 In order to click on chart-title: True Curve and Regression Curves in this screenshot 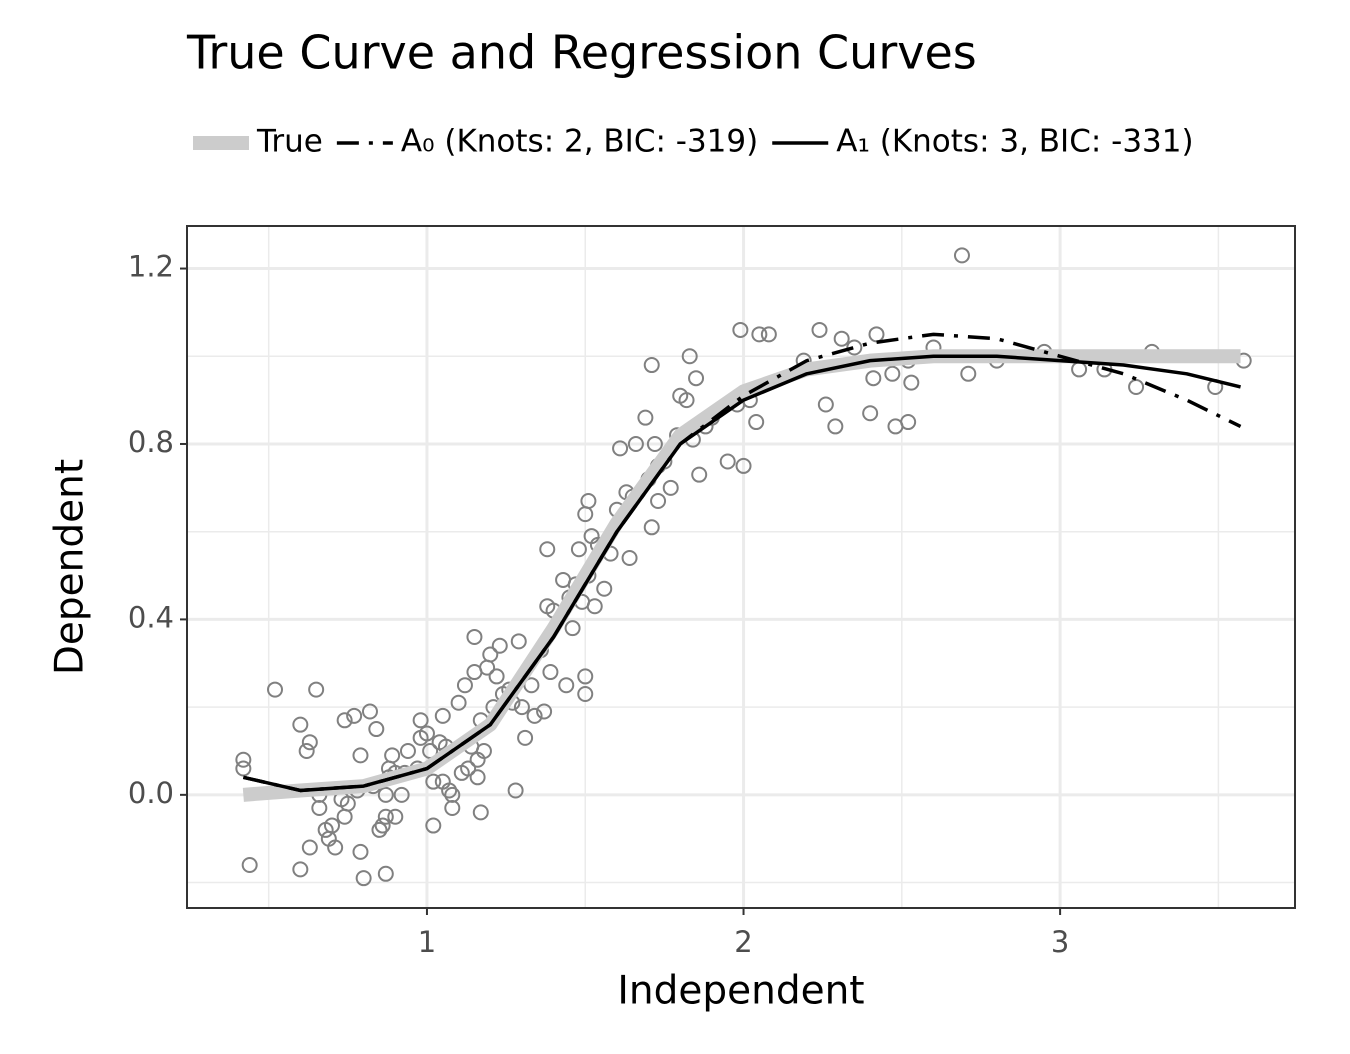, I will do `click(581, 53)`.